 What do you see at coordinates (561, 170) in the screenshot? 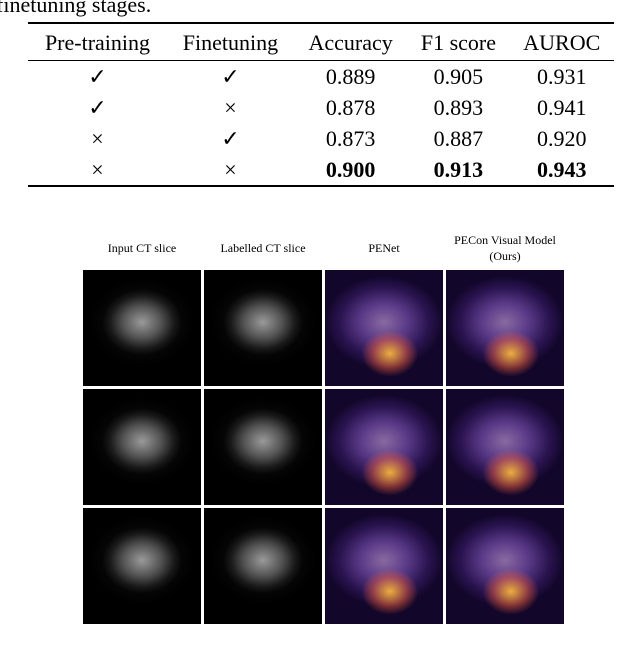
I see `table-cell: 0.943` at bounding box center [561, 170].